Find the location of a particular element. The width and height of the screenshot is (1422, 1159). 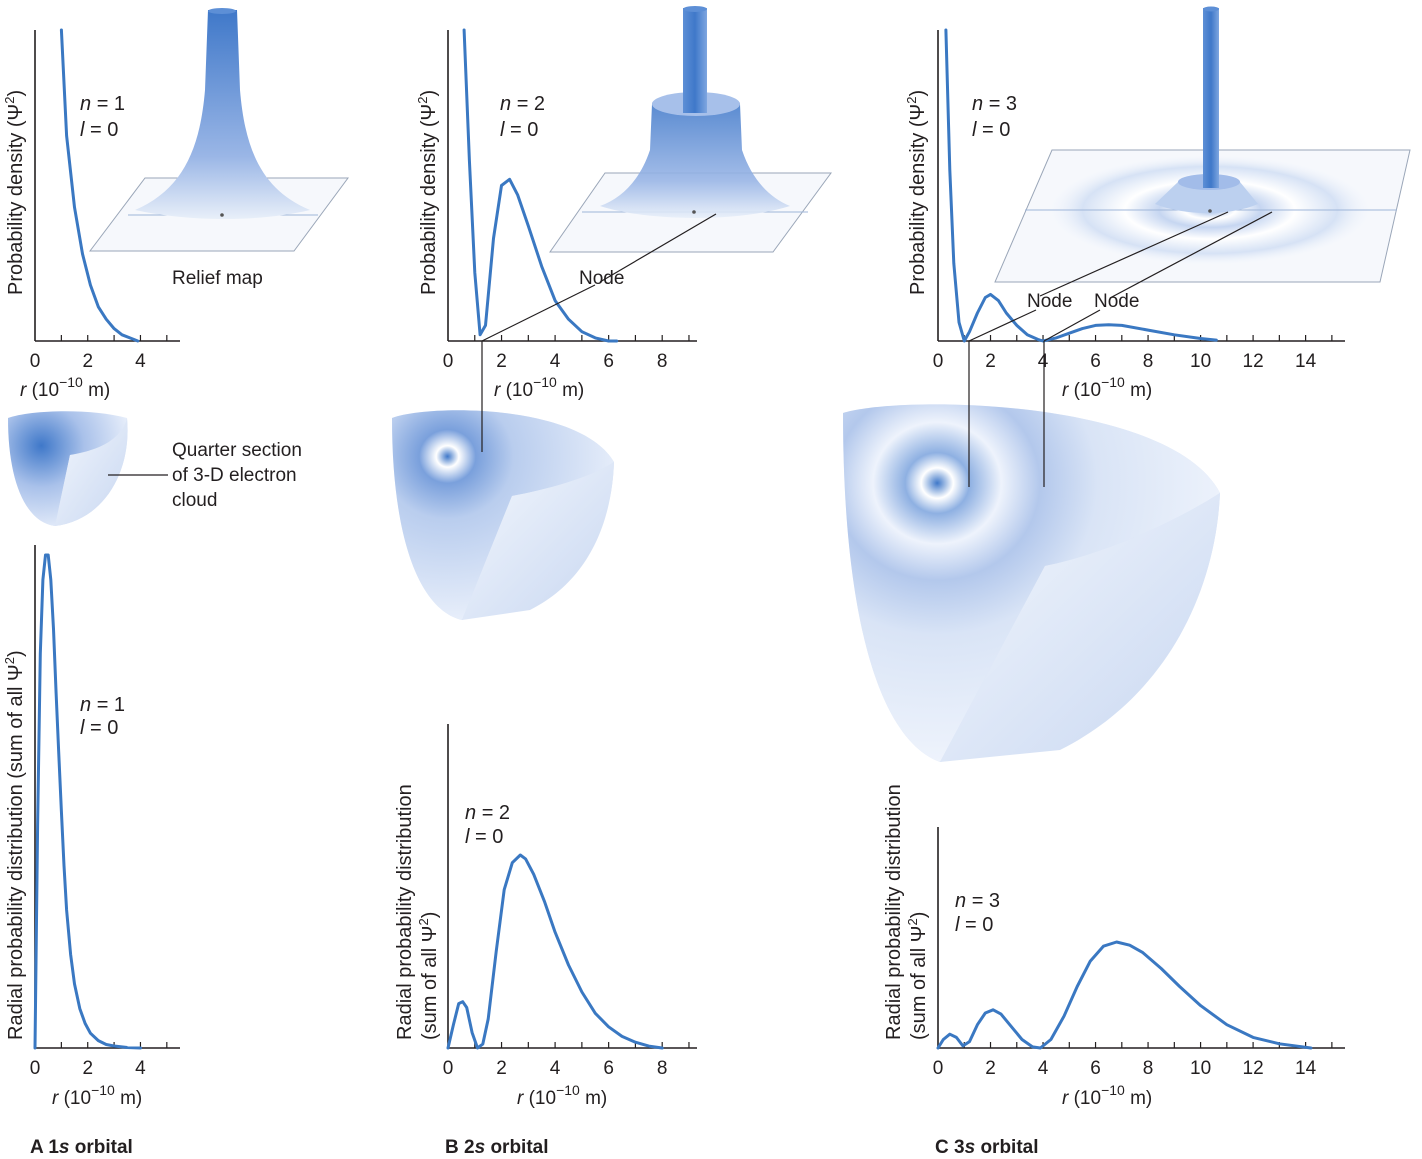

density-1s-ylabel: Probability density (Ψ2) is located at coordinates (14, 192).